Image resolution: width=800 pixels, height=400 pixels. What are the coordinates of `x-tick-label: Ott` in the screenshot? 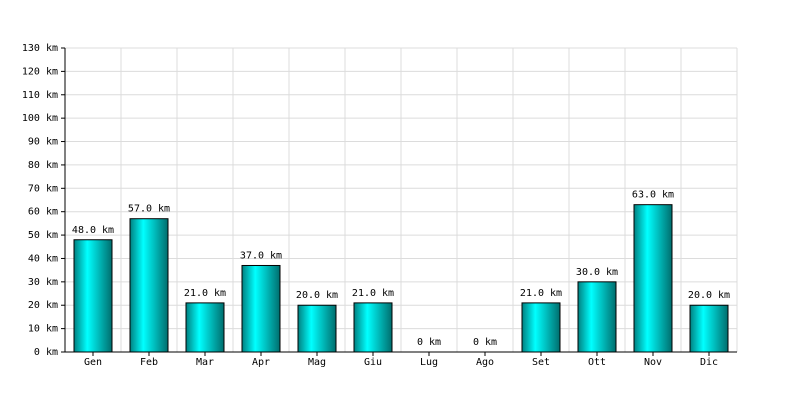 It's located at (597, 362).